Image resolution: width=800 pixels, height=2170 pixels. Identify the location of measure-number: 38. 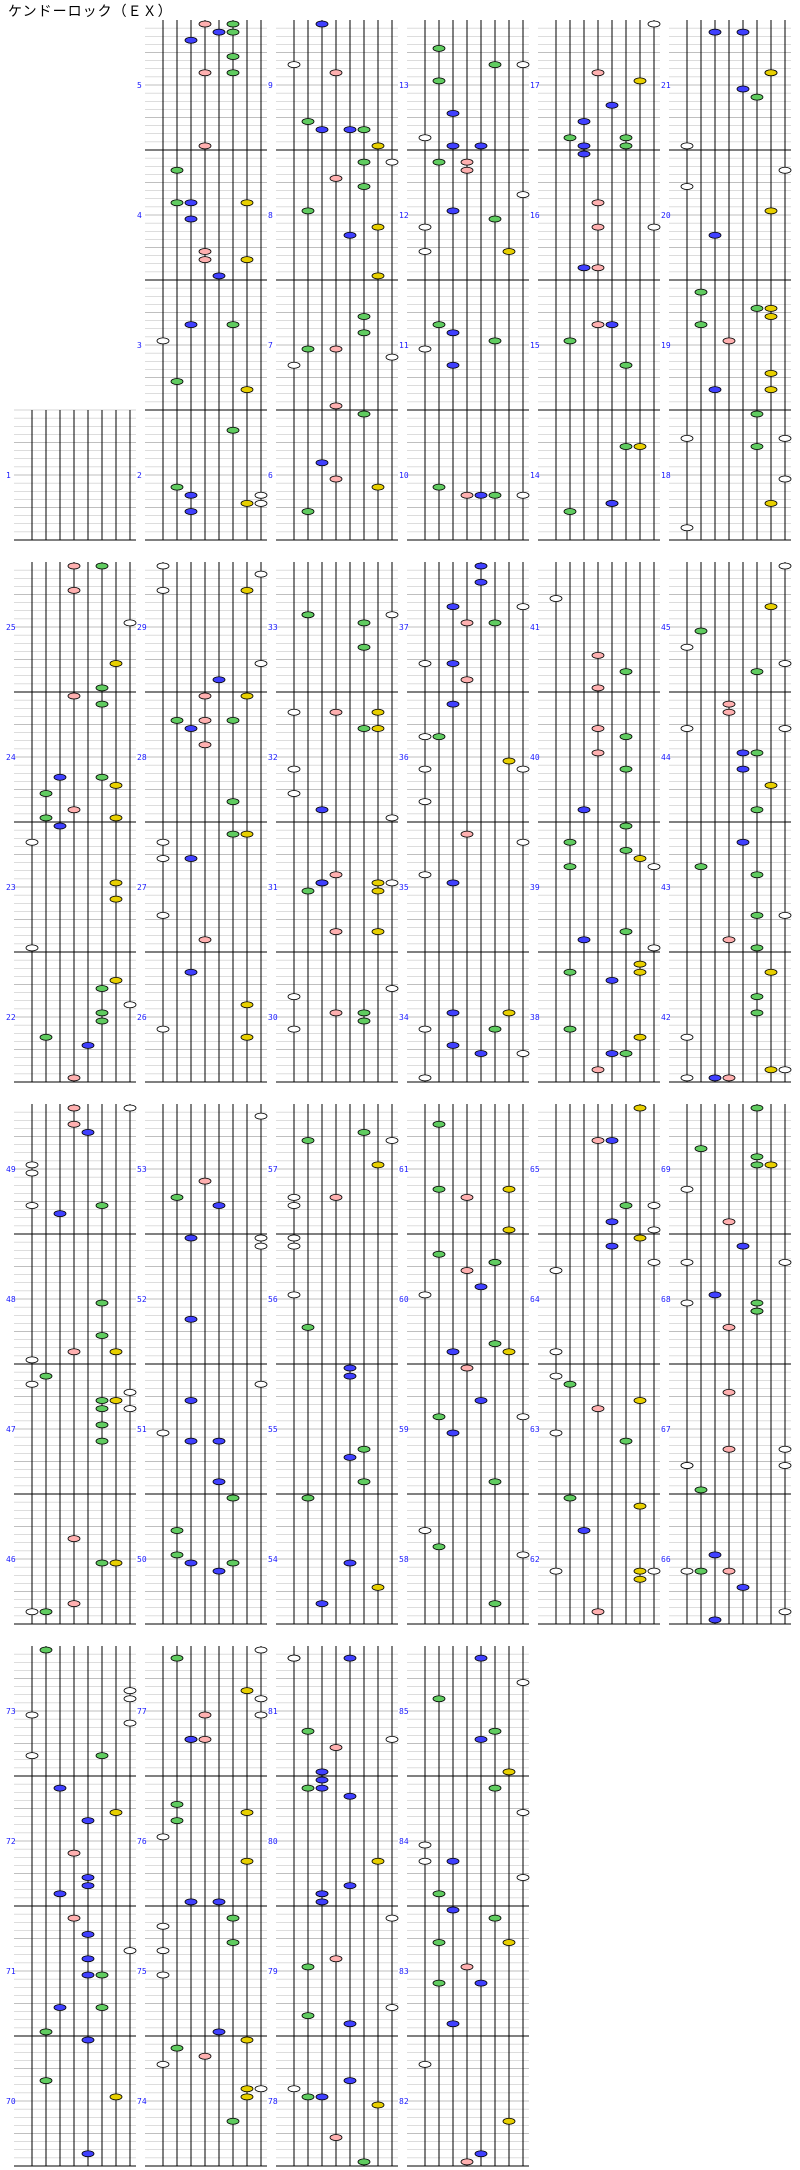
(535, 1017).